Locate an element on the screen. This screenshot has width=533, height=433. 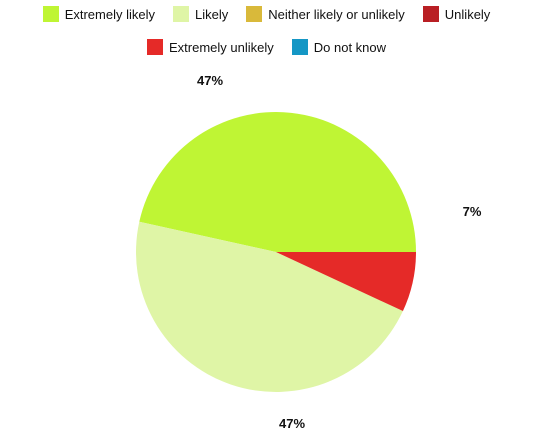
legend-item-extremely-unlikely: Extremely unlikely is located at coordinates (210, 47).